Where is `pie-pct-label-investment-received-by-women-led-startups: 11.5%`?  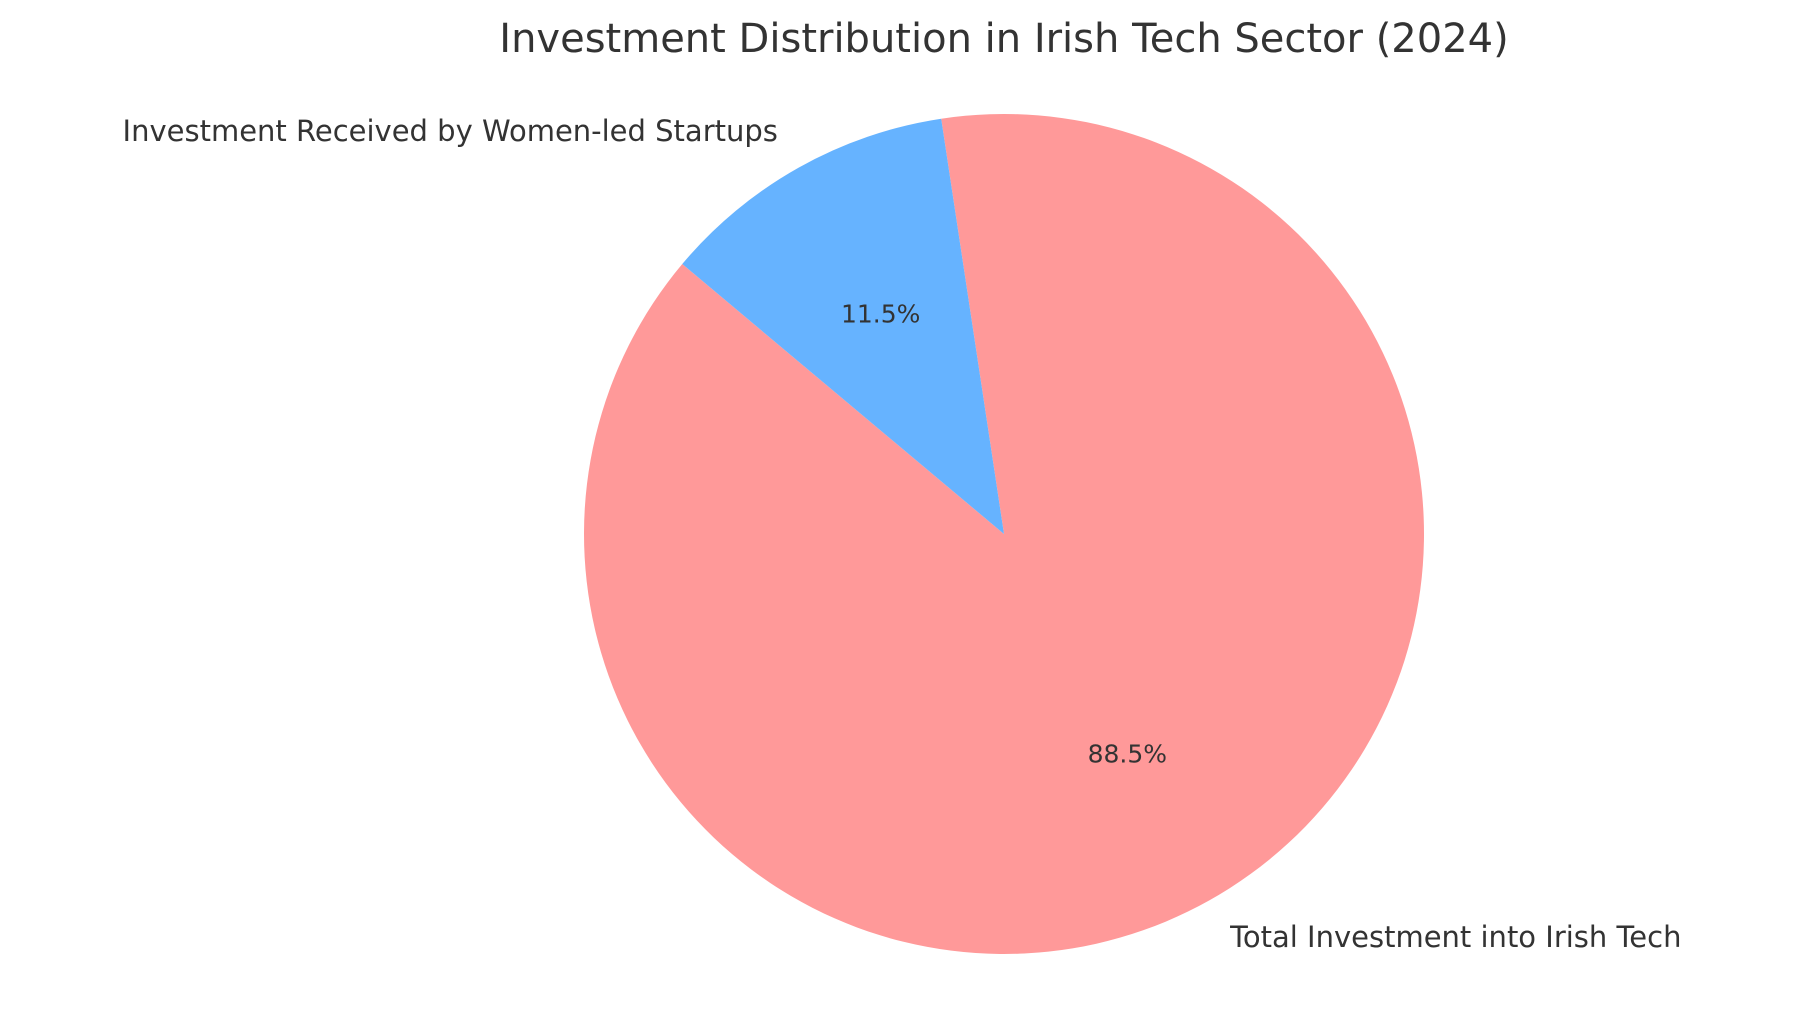
pie-pct-label-investment-received-by-women-led-startups: 11.5% is located at coordinates (880, 314).